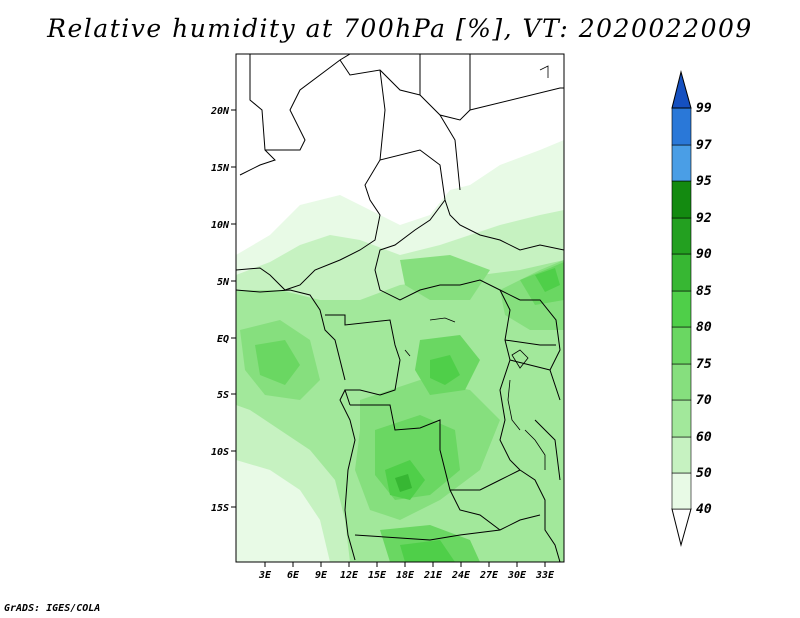 The width and height of the screenshot is (800, 618). What do you see at coordinates (476, 267) in the screenshot?
I see `lakes-rivers` at bounding box center [476, 267].